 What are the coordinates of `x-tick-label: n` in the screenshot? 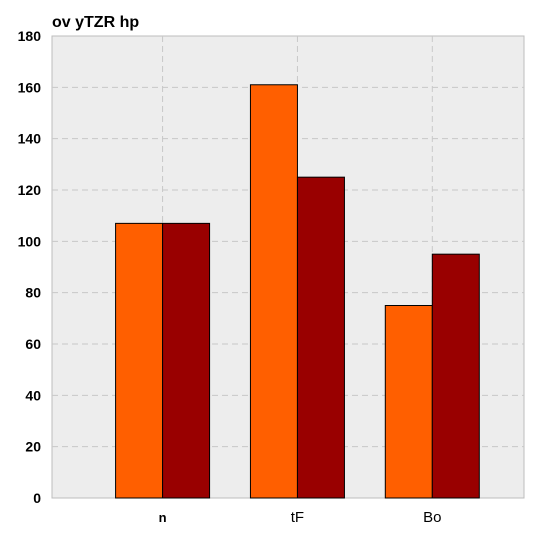 It's located at (163, 517).